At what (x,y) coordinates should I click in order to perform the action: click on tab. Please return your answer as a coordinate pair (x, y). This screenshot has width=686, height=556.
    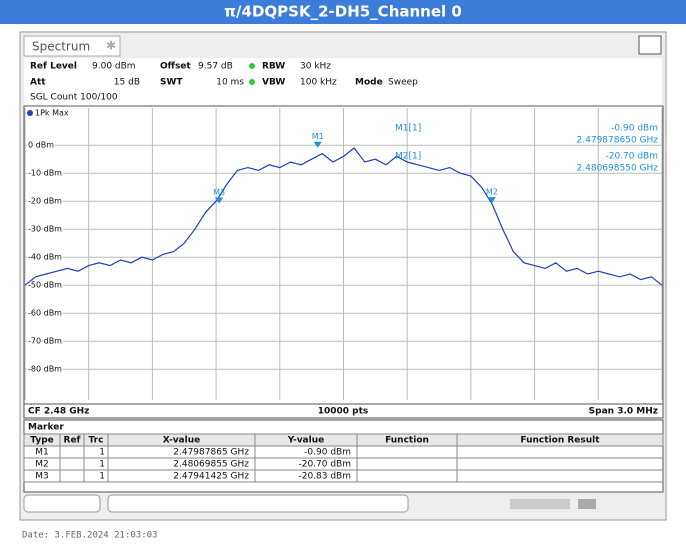
    Looking at the image, I should click on (72, 46).